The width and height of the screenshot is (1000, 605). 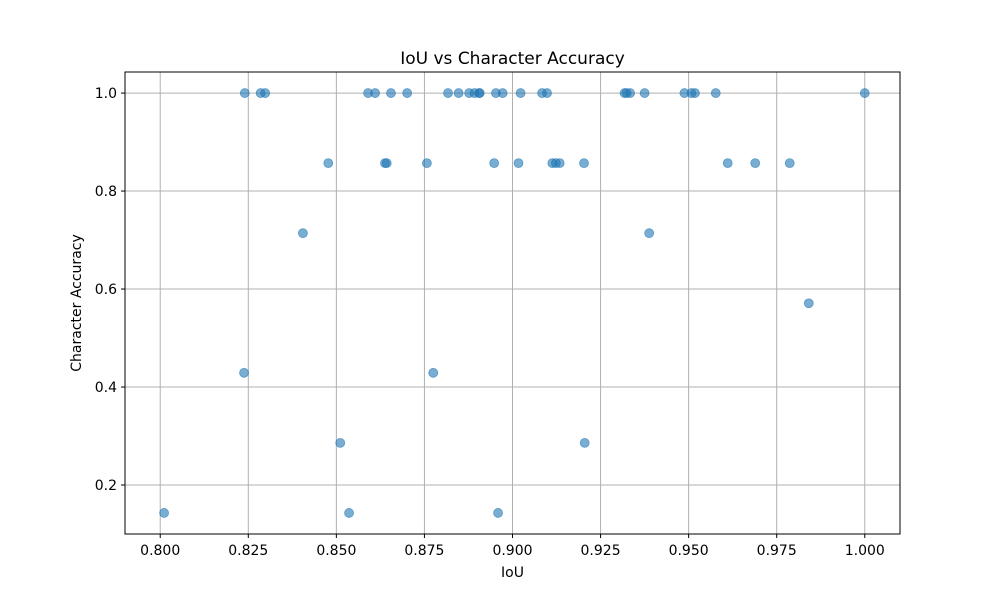 I want to click on x-tick-label: 0.900, so click(x=512, y=551).